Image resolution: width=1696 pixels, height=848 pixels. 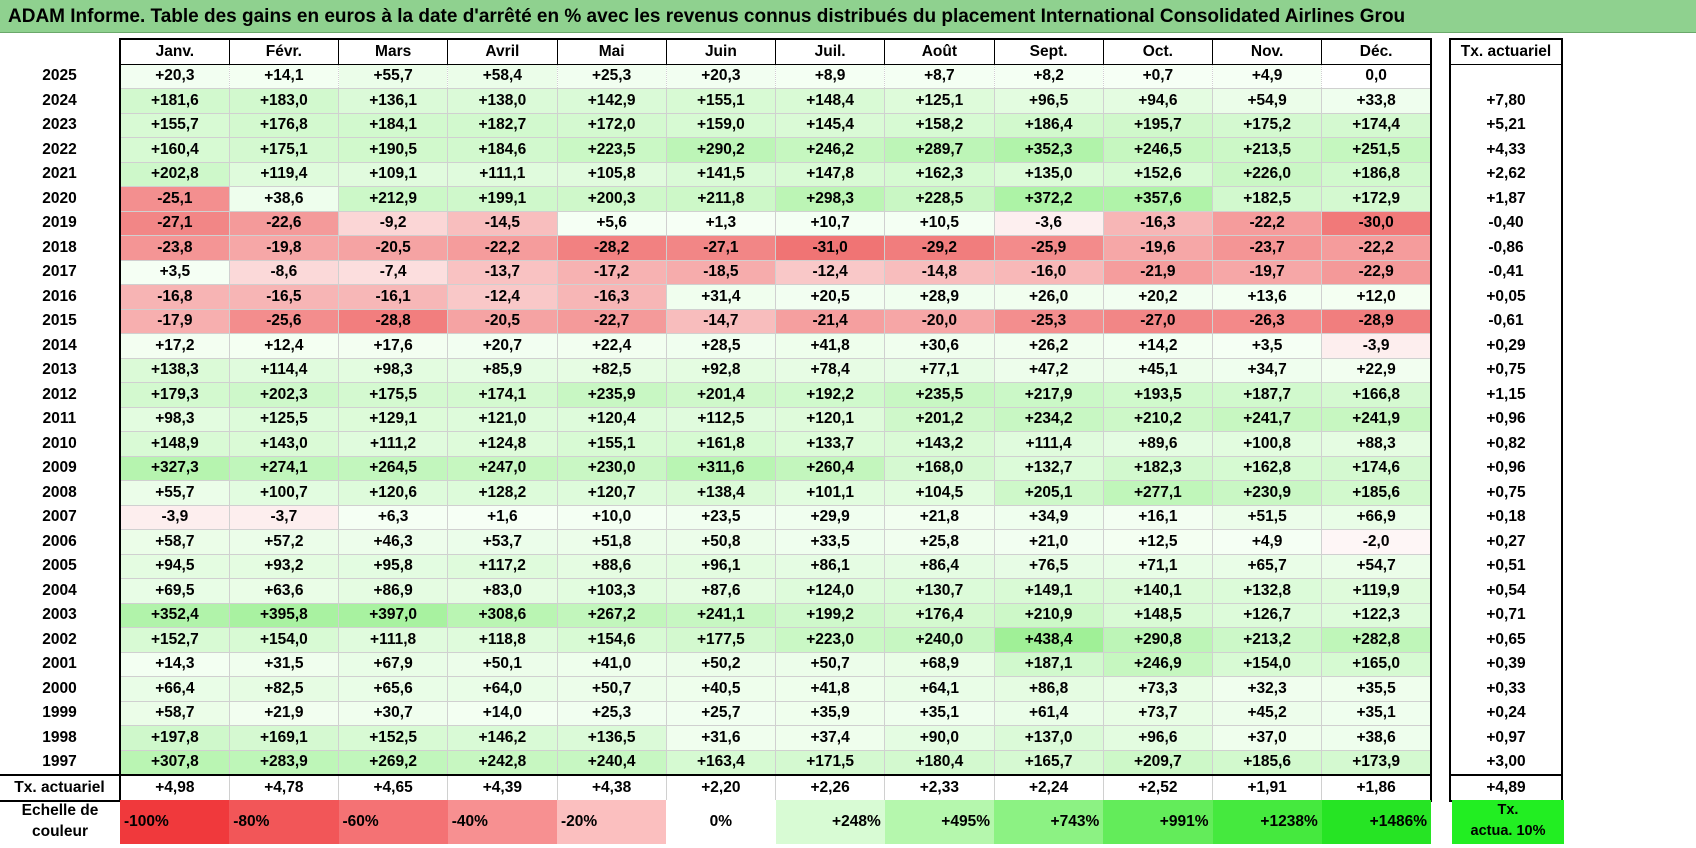 I want to click on gain-cell: -2,0, so click(x=1377, y=542).